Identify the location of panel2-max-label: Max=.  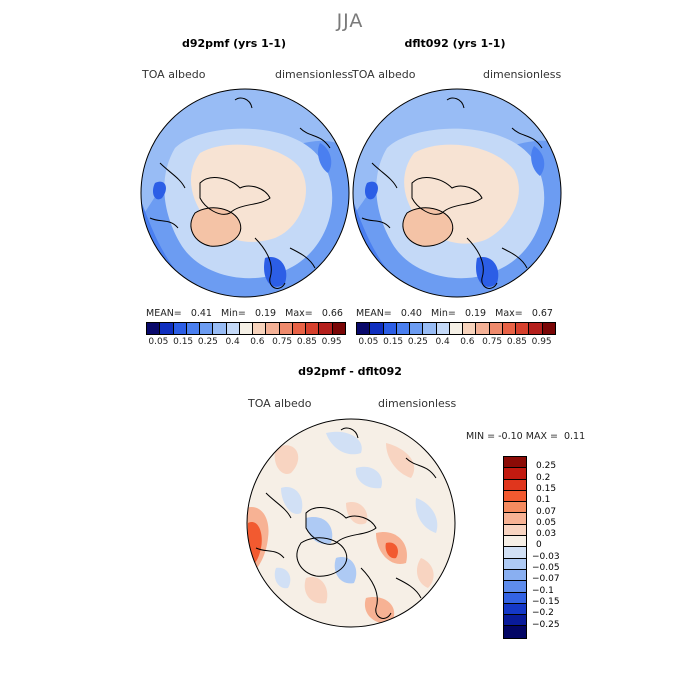
(509, 313).